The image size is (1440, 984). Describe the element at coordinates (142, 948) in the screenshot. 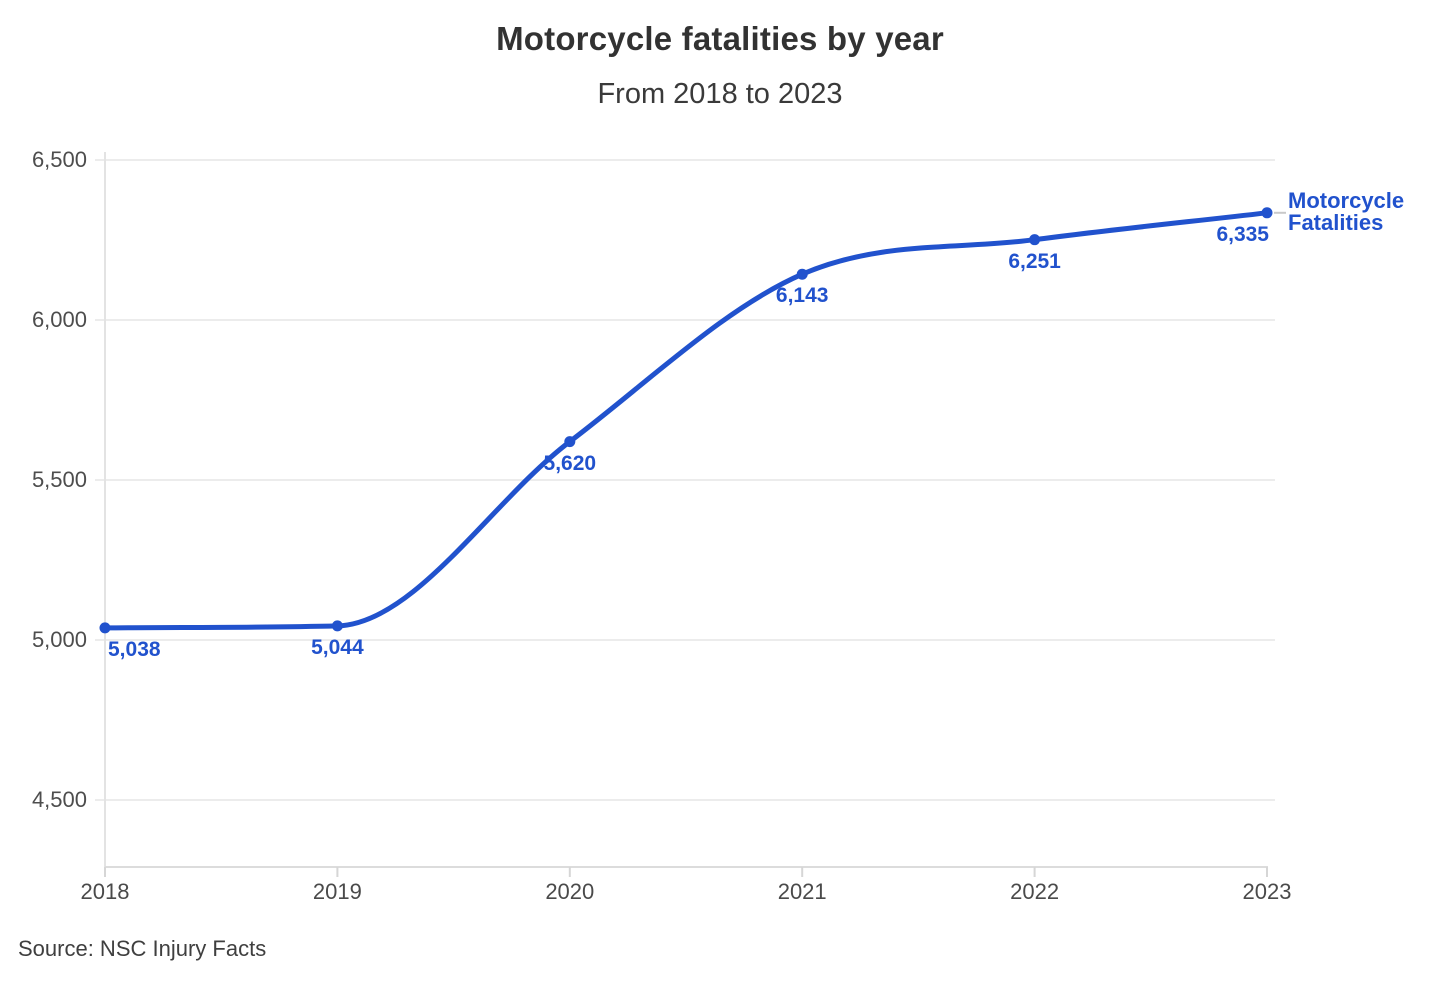

I see `source-note: Source: NSC Injury Facts` at that location.